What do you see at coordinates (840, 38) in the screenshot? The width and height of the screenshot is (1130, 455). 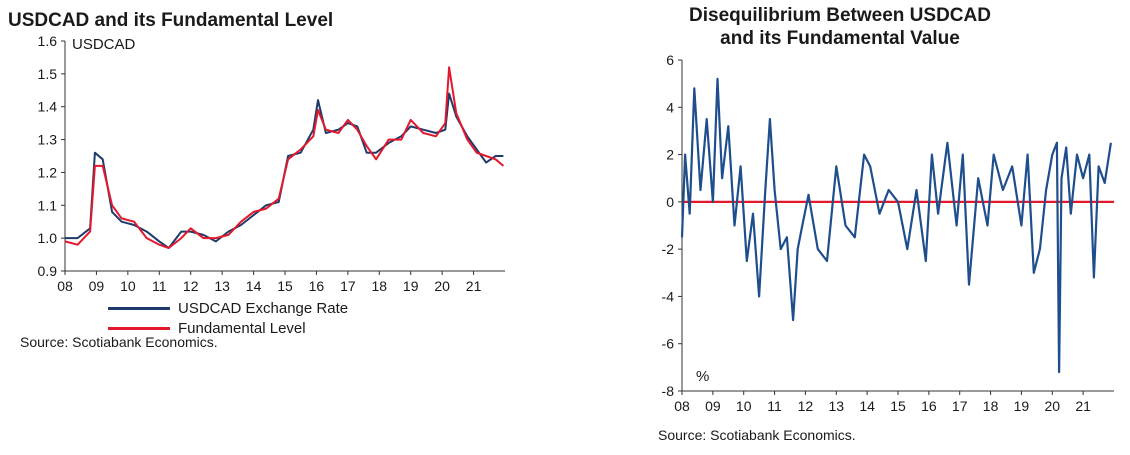 I see `chart-title-line-2: and its Fundamental Value` at bounding box center [840, 38].